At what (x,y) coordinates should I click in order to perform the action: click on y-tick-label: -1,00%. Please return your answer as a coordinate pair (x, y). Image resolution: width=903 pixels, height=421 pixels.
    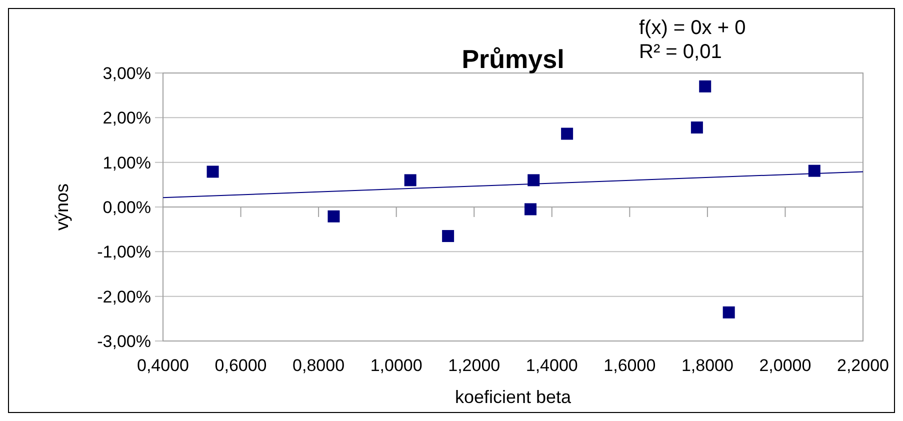
    Looking at the image, I should click on (124, 252).